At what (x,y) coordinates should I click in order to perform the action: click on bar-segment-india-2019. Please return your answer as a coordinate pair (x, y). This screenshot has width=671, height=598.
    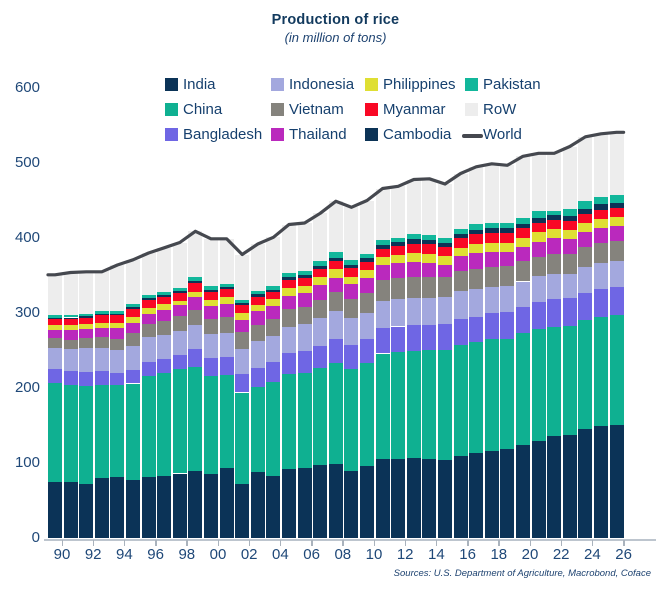
    Looking at the image, I should click on (507, 493).